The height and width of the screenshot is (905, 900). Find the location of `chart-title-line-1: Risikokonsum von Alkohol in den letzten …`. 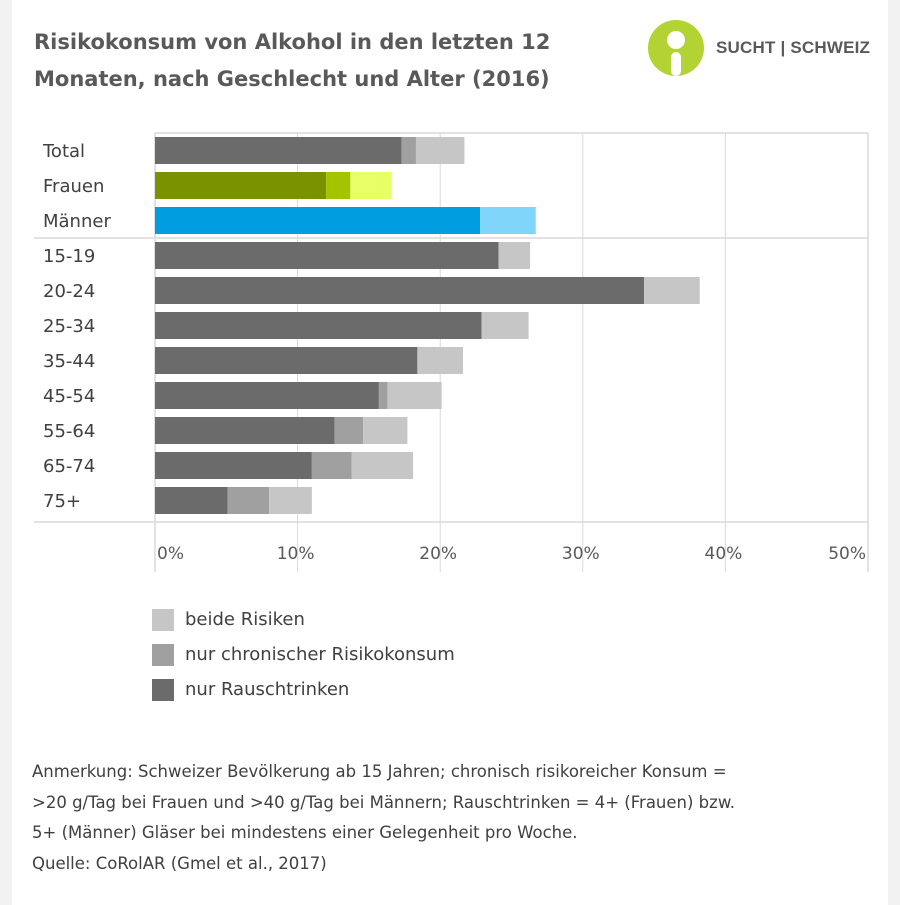

chart-title-line-1: Risikokonsum von Alkohol in den letzten … is located at coordinates (292, 42).